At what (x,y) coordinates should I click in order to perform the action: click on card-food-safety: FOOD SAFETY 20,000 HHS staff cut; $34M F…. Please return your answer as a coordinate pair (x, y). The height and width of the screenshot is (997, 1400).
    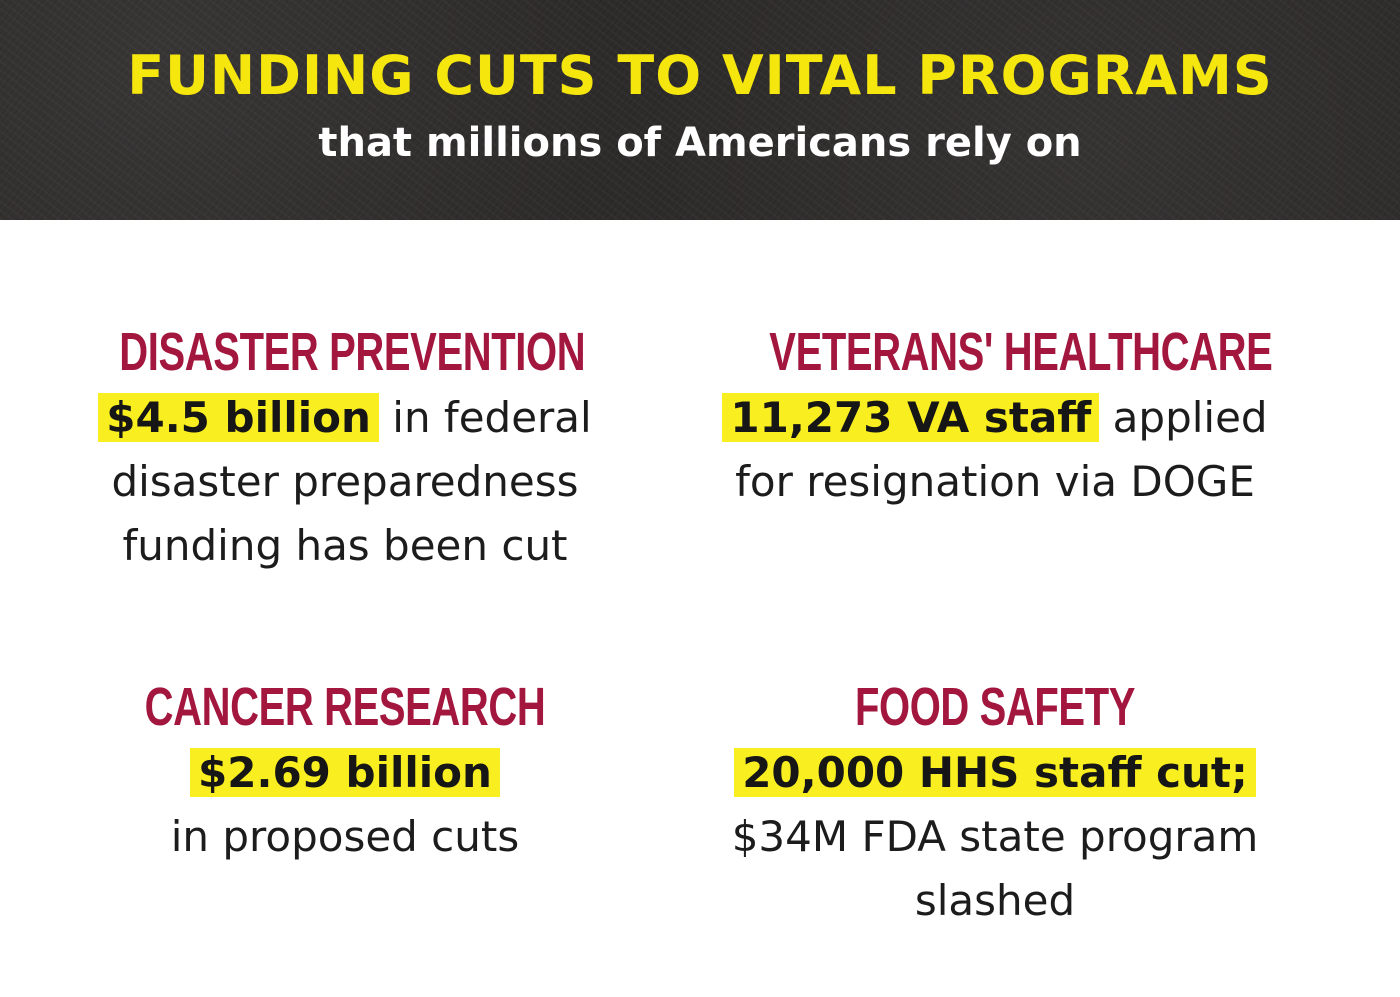
    Looking at the image, I should click on (995, 803).